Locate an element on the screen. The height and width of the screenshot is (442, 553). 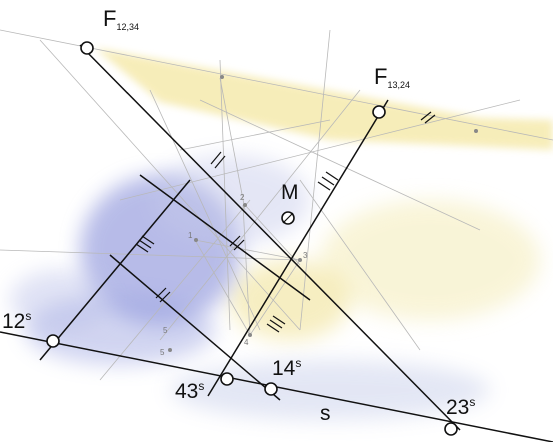
point-23s is located at coordinates (451, 429).